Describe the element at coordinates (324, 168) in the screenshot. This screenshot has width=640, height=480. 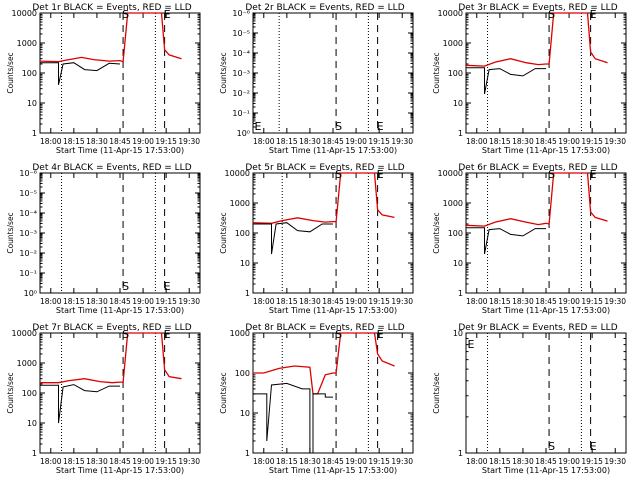
I see `chart-title: Det 5r BLACK = Events, RED = LLD` at that location.